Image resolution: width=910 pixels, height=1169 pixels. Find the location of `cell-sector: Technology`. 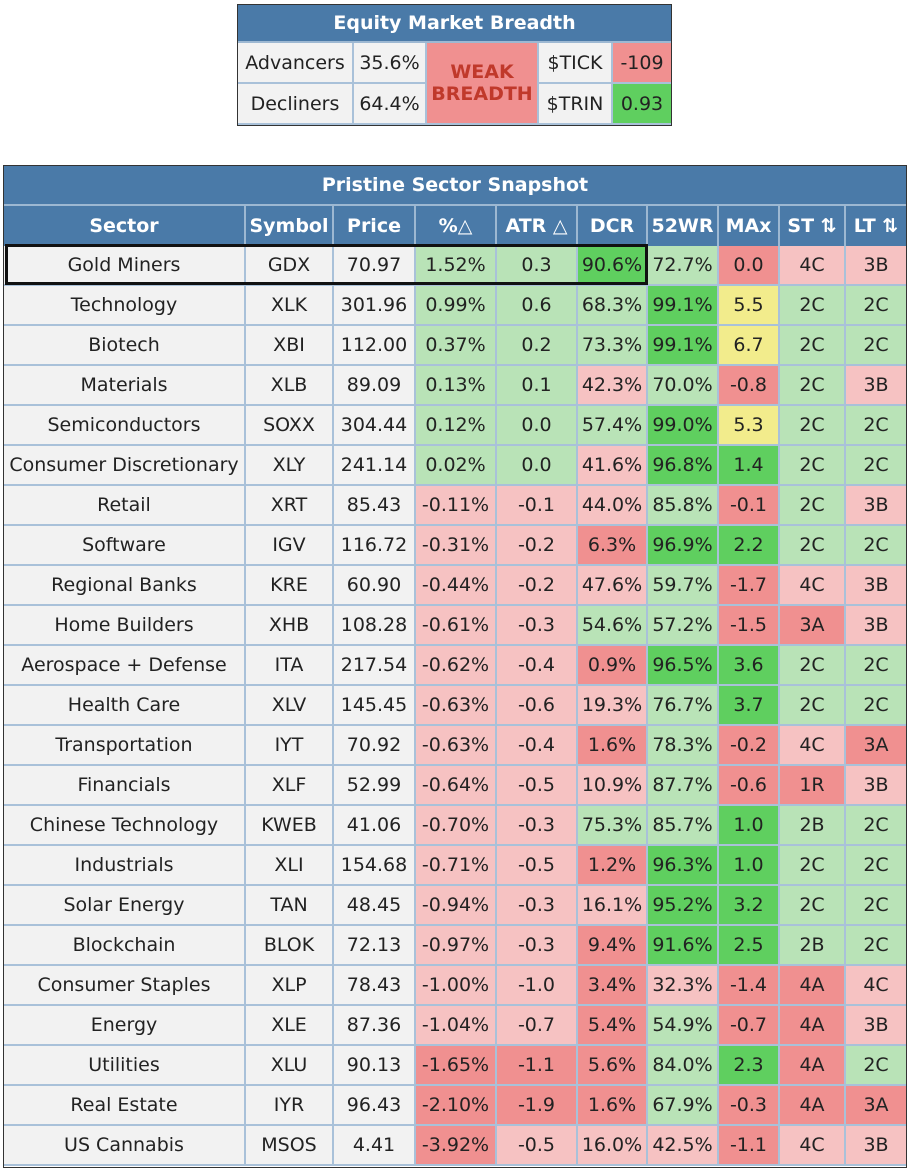

cell-sector: Technology is located at coordinates (125, 306).